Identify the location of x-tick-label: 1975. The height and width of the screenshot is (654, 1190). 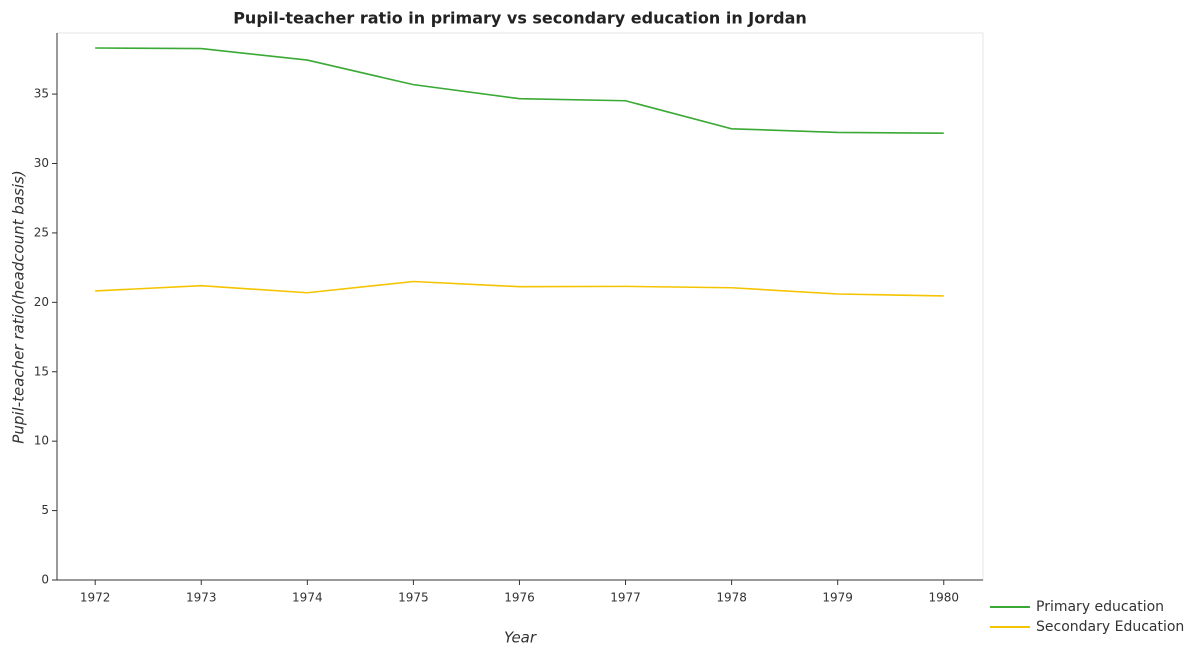
(413, 598).